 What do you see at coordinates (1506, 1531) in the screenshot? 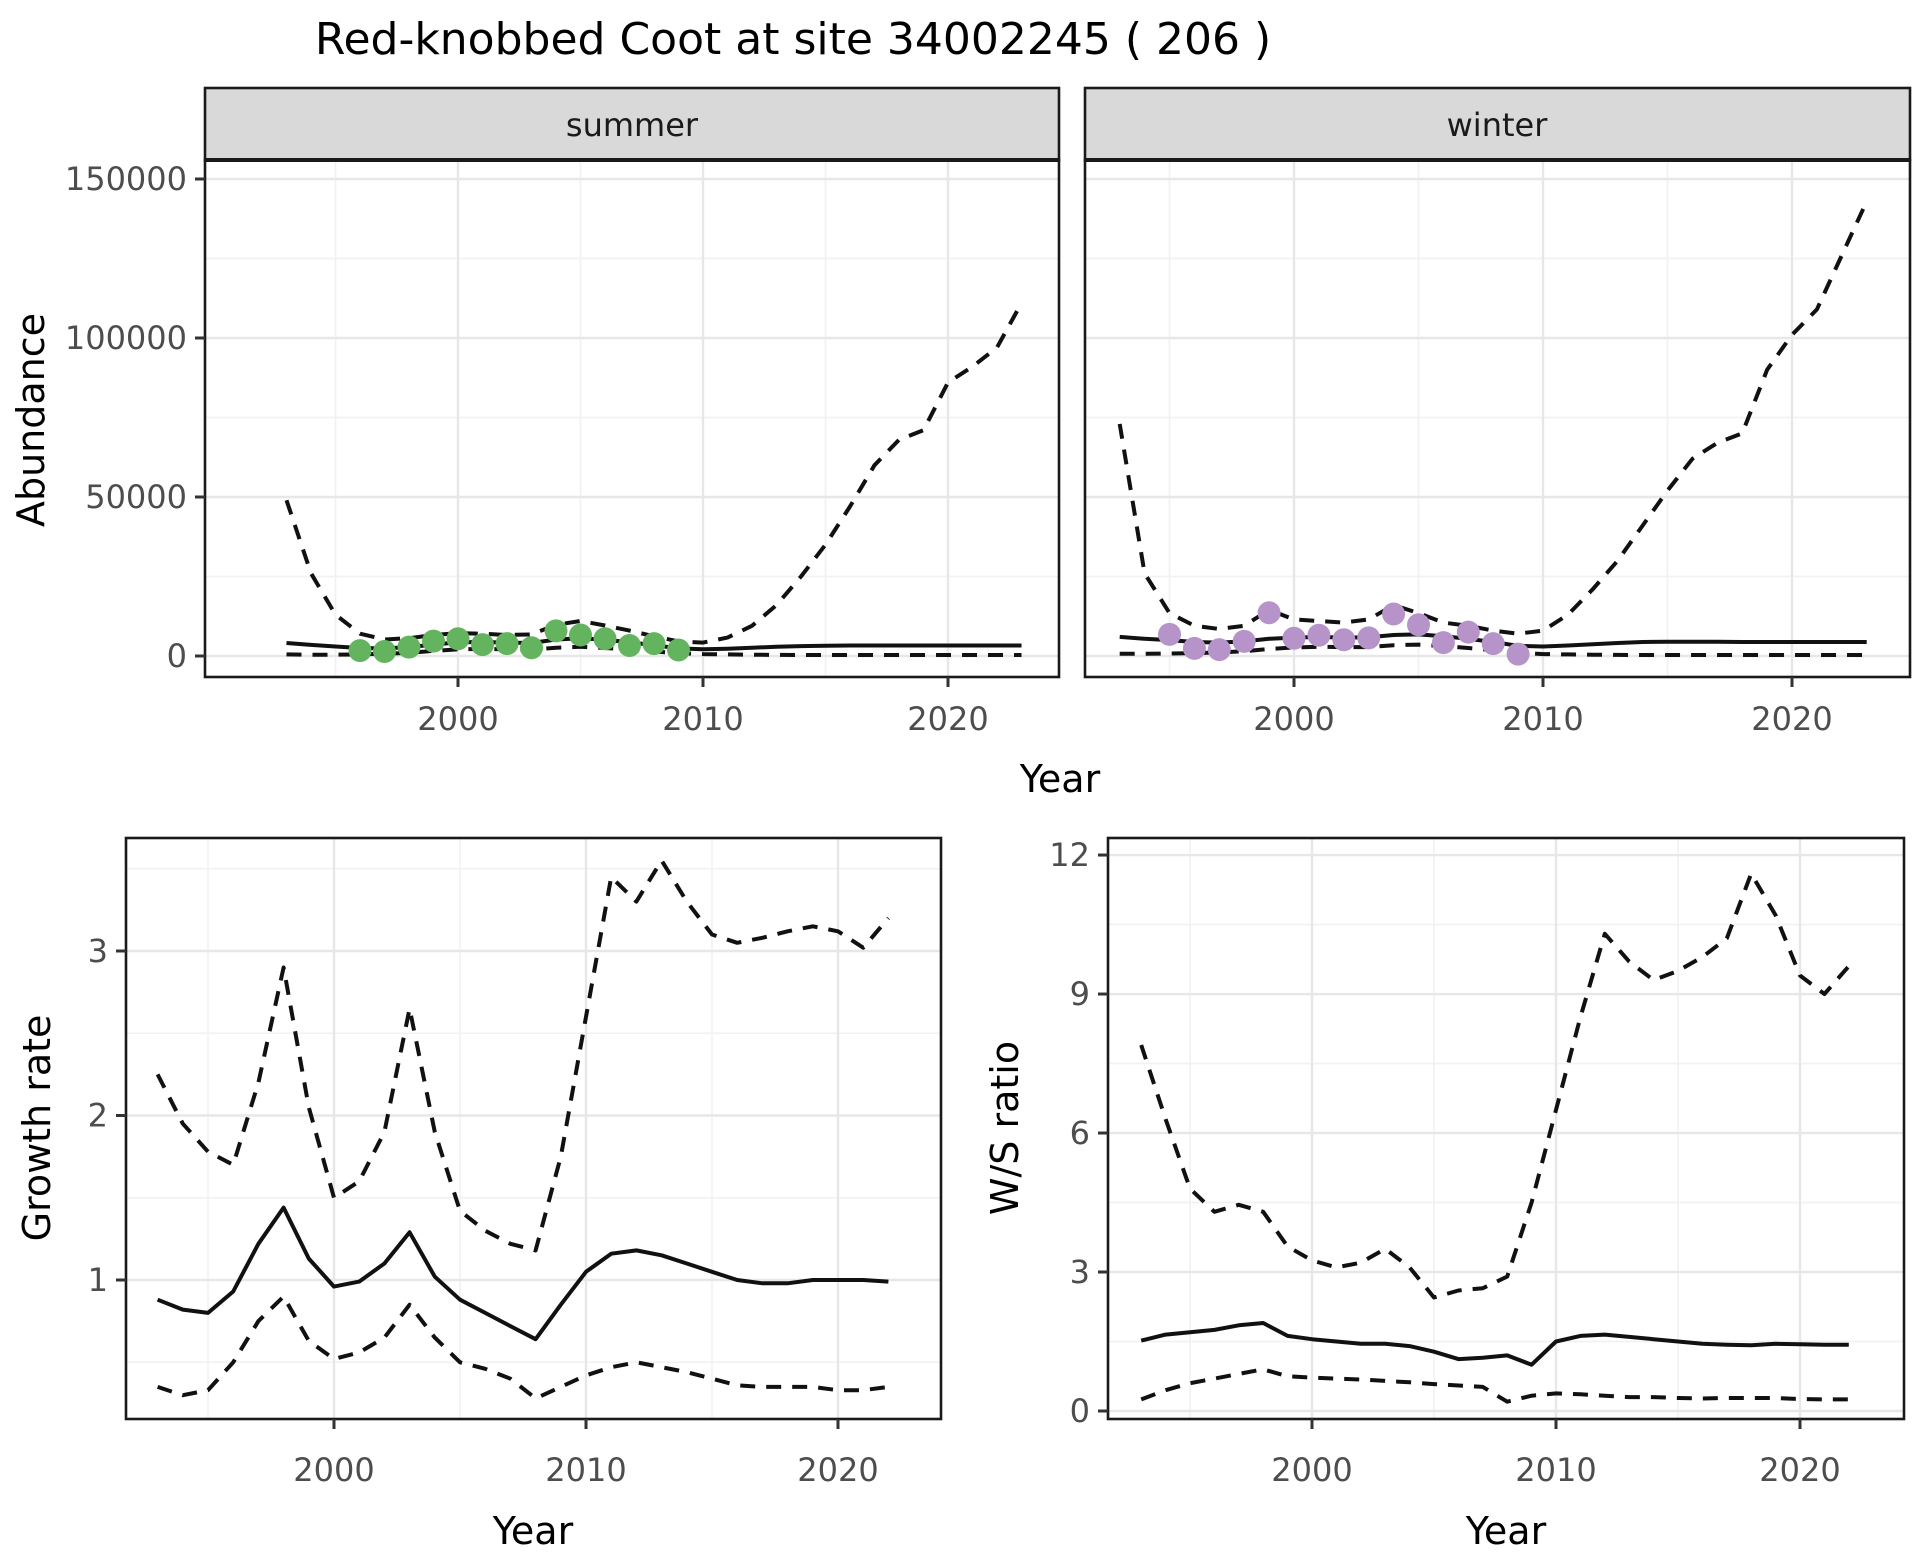
I see `x-axis-title-year-ws: Year` at bounding box center [1506, 1531].